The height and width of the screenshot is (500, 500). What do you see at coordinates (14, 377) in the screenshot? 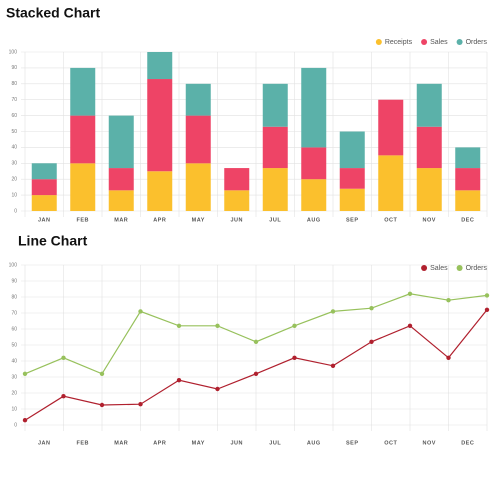
I see `y-tick-label: 30` at bounding box center [14, 377].